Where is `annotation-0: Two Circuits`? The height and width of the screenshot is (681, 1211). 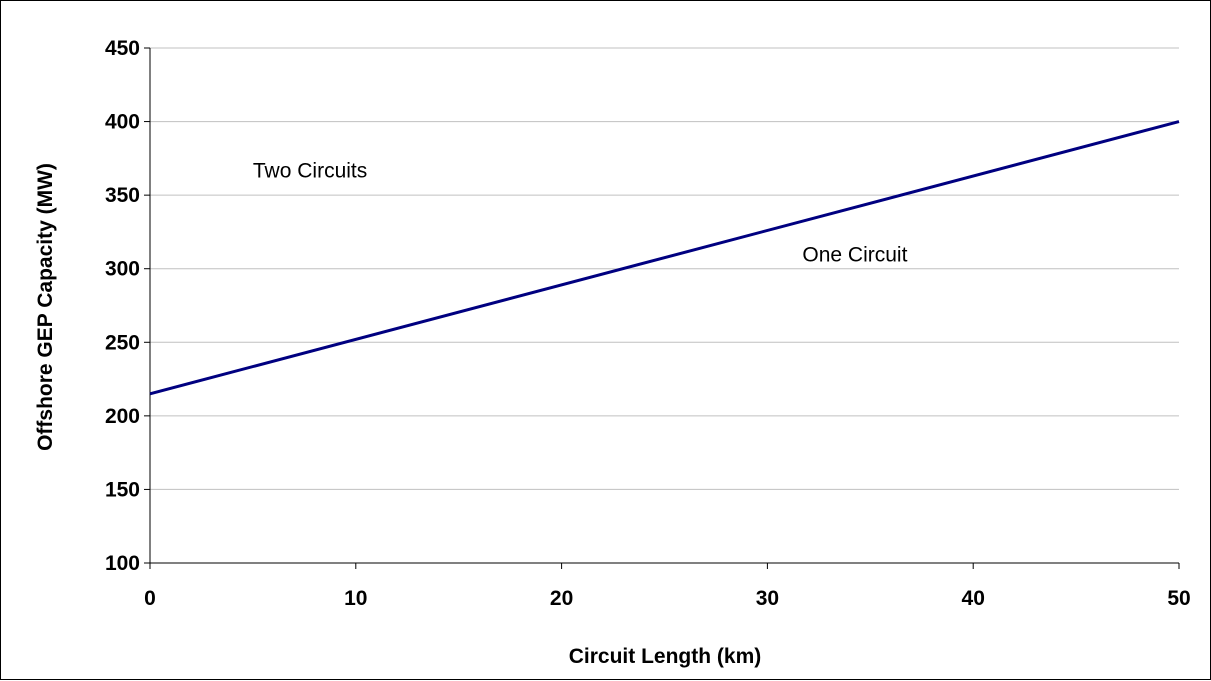
annotation-0: Two Circuits is located at coordinates (310, 170).